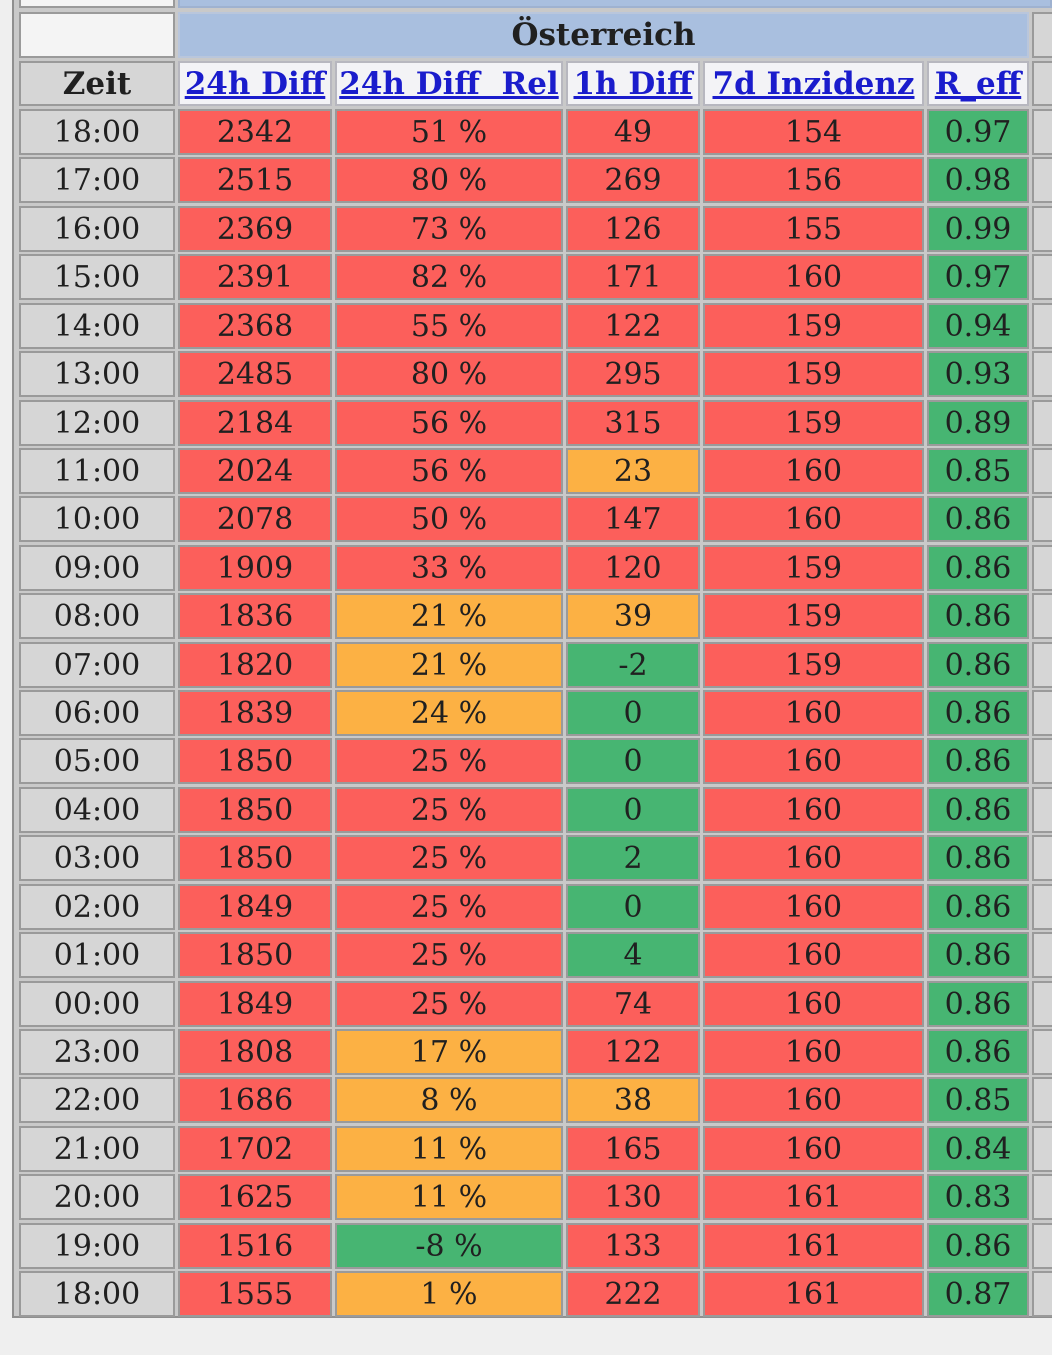  I want to click on cell-24h-diff: 2024, so click(255, 471).